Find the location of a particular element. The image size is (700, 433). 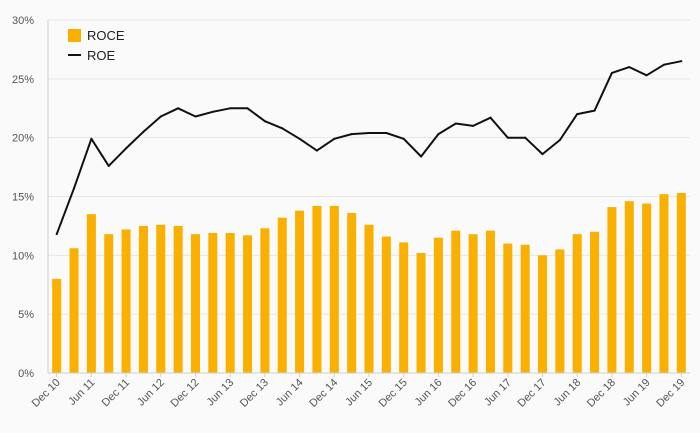

x-tick-label: Dec 19 is located at coordinates (670, 393).